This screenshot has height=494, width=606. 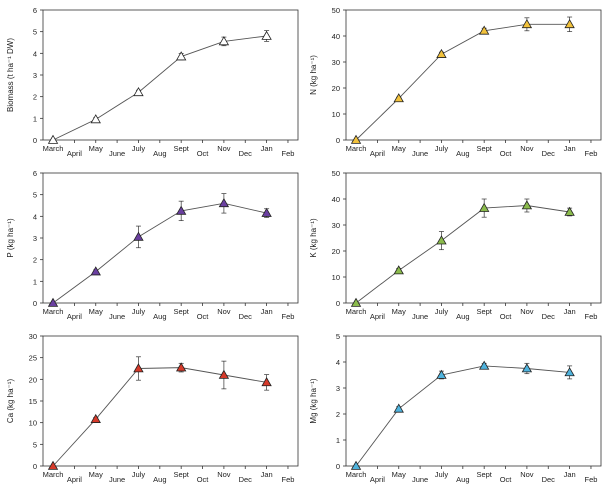 I want to click on y-tick-label: 3, so click(x=35, y=238).